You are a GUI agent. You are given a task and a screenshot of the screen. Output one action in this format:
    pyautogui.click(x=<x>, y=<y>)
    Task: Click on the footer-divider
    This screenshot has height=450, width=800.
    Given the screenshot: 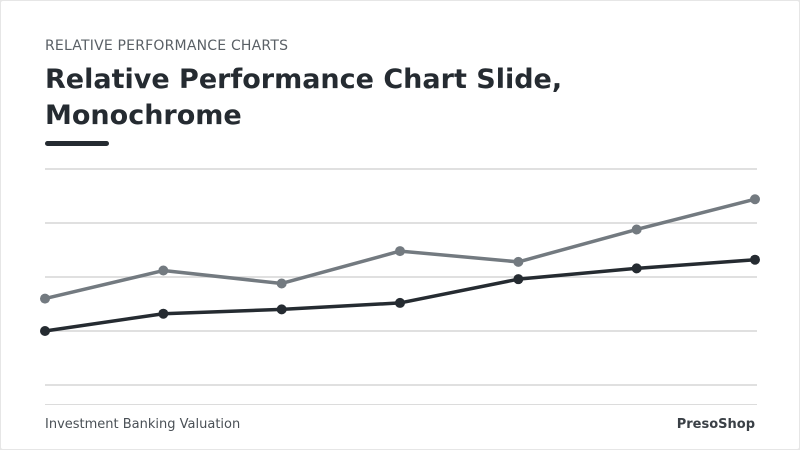 What is the action you would take?
    pyautogui.click(x=401, y=404)
    